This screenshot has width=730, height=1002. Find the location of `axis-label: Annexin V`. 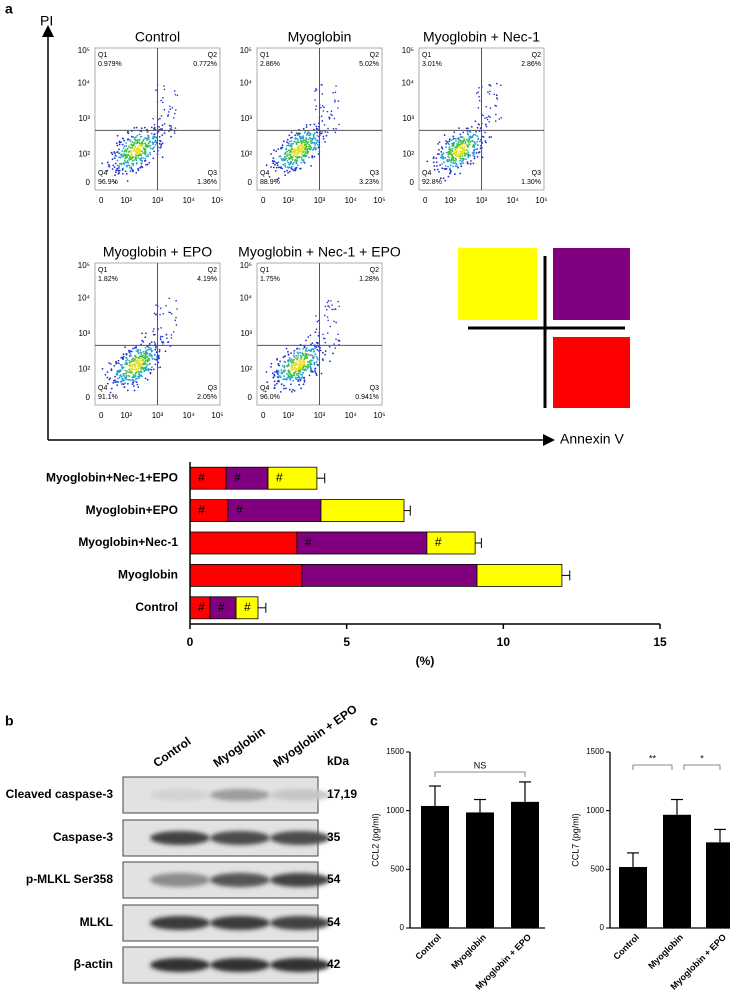

axis-label: Annexin V is located at coordinates (592, 439).